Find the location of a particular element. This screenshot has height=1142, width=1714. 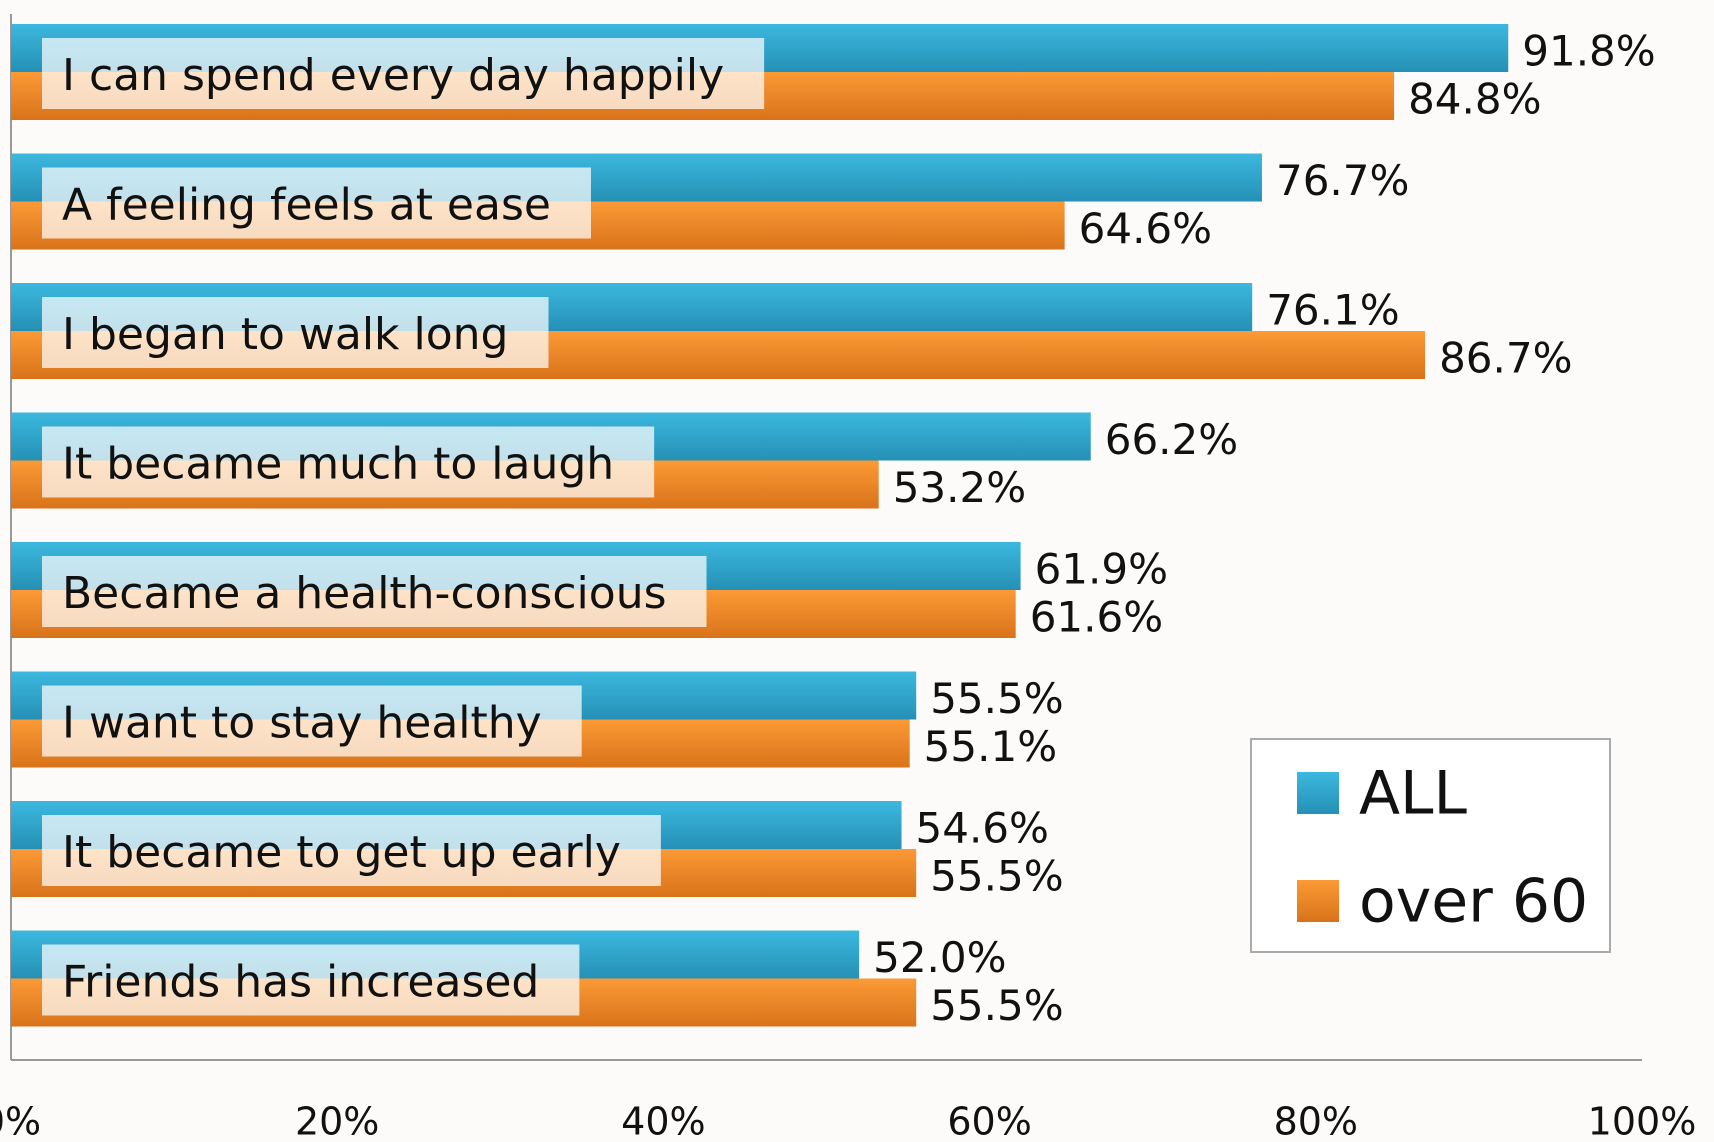

category-label: I began to walk long is located at coordinates (285, 334).